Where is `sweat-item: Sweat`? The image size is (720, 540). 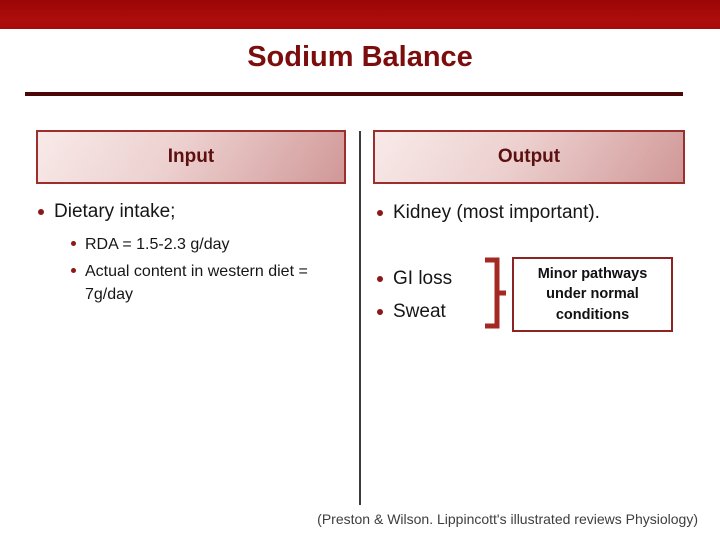
sweat-item: Sweat is located at coordinates (411, 312).